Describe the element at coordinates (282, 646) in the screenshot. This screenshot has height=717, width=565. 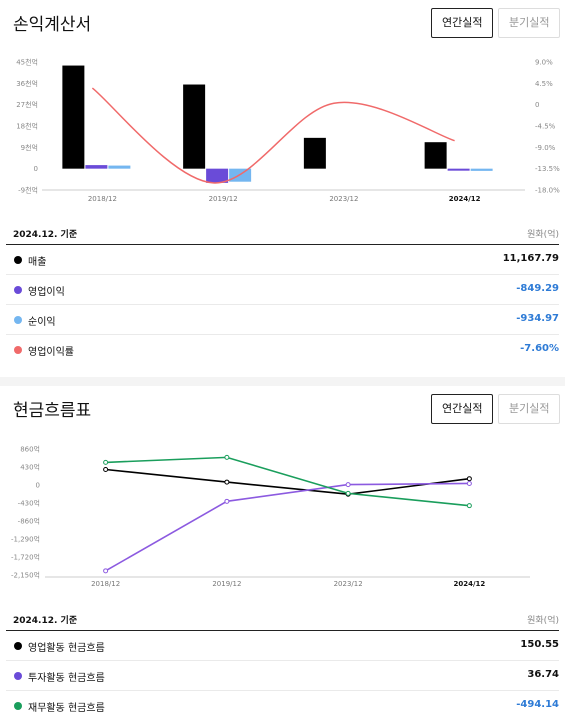
I see `cashflow-row: 영업활동 현금흐름 150.55` at that location.